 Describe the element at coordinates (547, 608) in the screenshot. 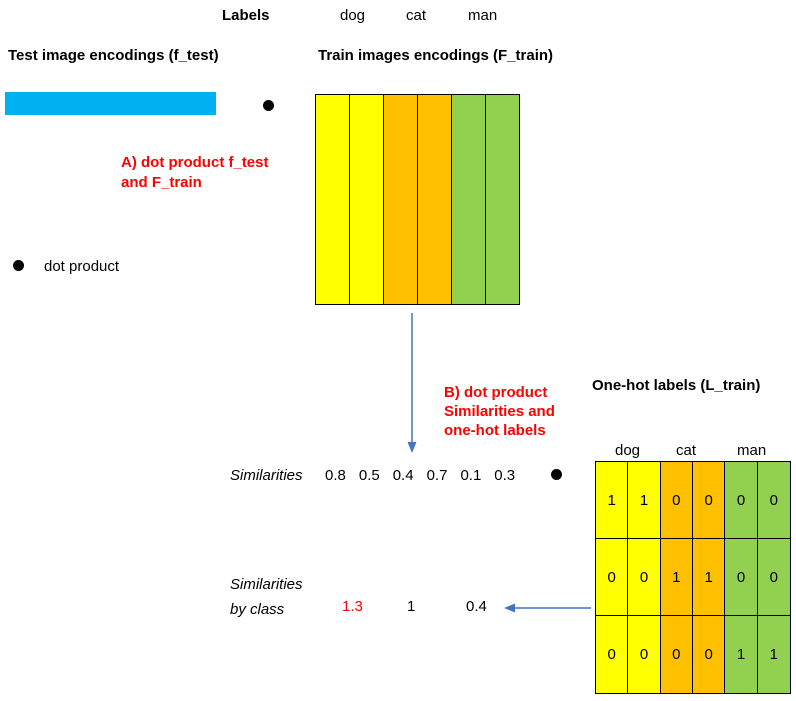

I see `arrow-left-icon` at that location.